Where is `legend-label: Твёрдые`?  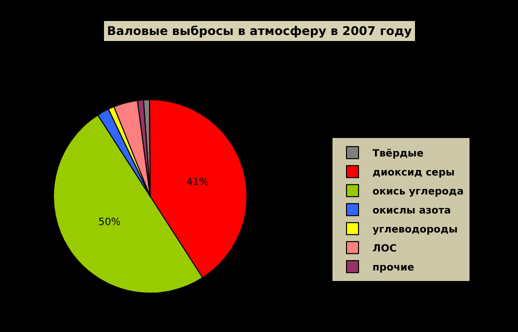
legend-label: Твёрдые is located at coordinates (398, 154).